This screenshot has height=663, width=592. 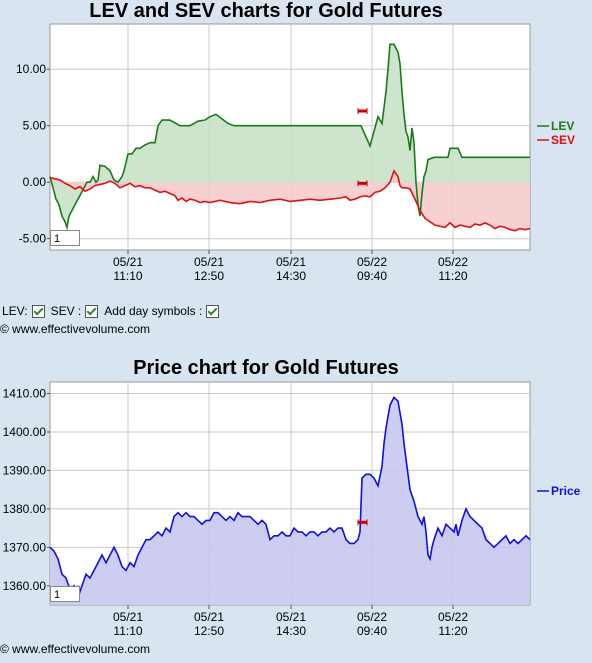 I want to click on lev-ytick-label: 0.00, so click(x=35, y=182).